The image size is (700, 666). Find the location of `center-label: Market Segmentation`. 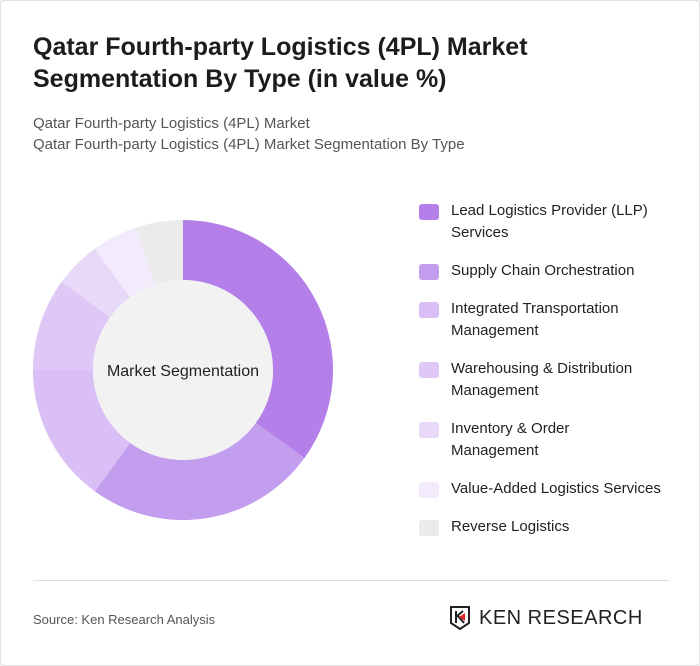

center-label: Market Segmentation is located at coordinates (183, 371).